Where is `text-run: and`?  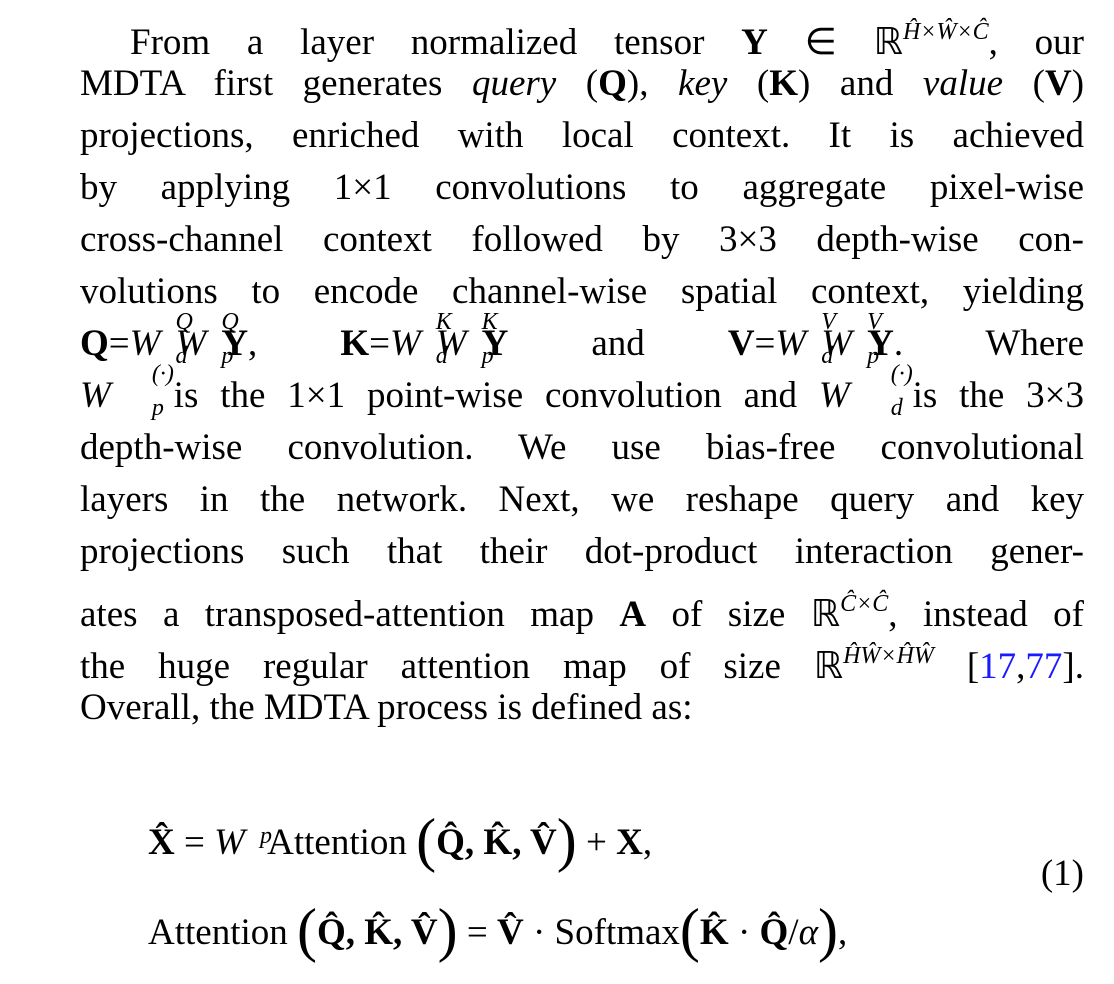 text-run: and is located at coordinates (618, 343).